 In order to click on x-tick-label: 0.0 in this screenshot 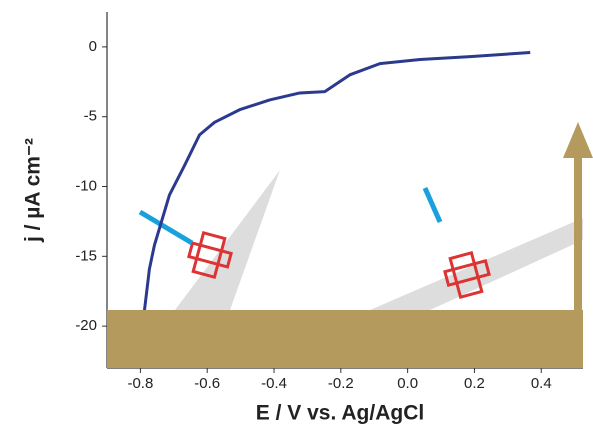, I will do `click(407, 383)`.